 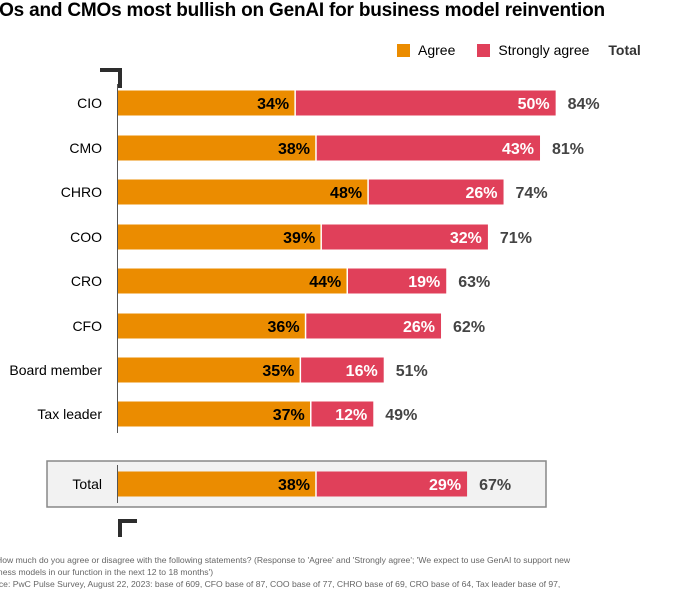 What do you see at coordinates (534, 104) in the screenshot?
I see `data-label-strongly-agree-cio: 50%` at bounding box center [534, 104].